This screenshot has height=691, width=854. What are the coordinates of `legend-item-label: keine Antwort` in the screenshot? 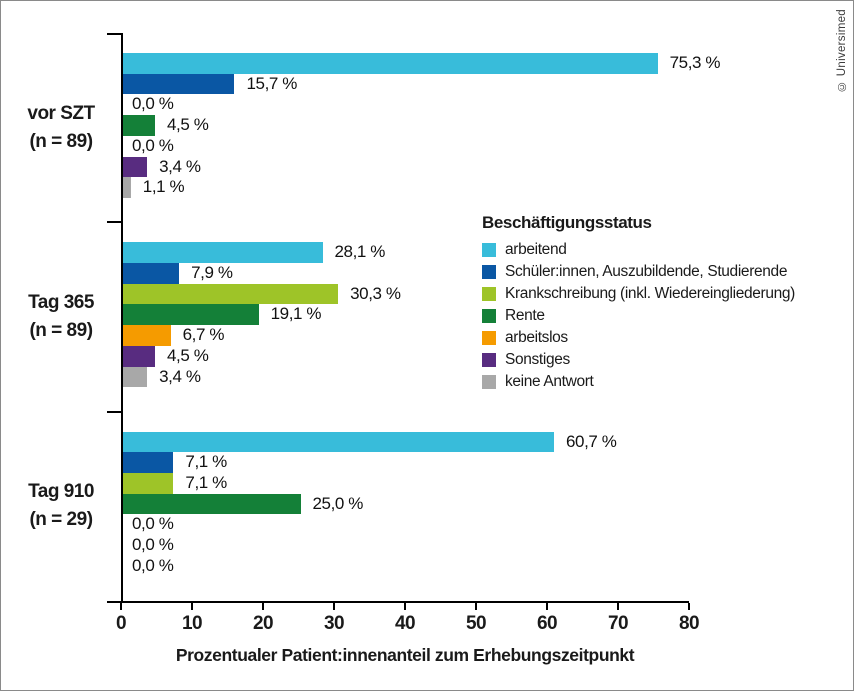 It's located at (549, 381).